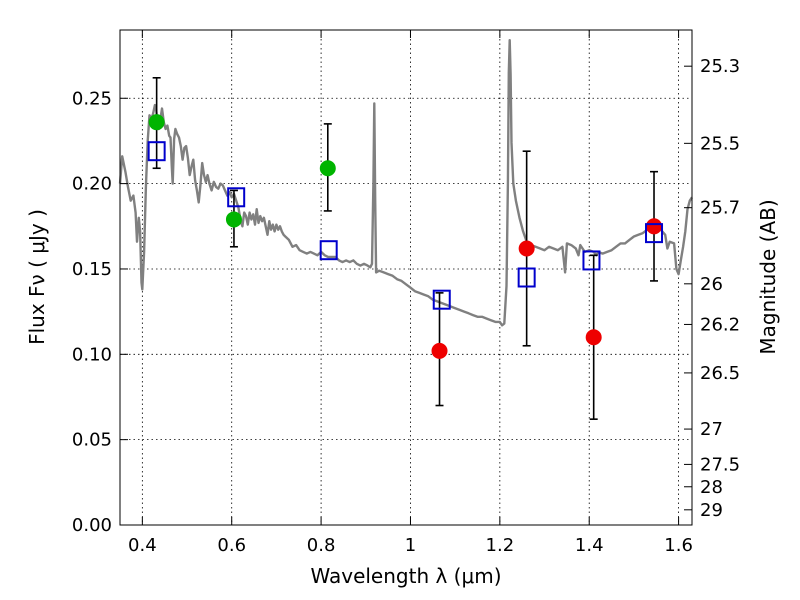 Image resolution: width=800 pixels, height=600 pixels. I want to click on y2-tick-label: 27, so click(711, 429).